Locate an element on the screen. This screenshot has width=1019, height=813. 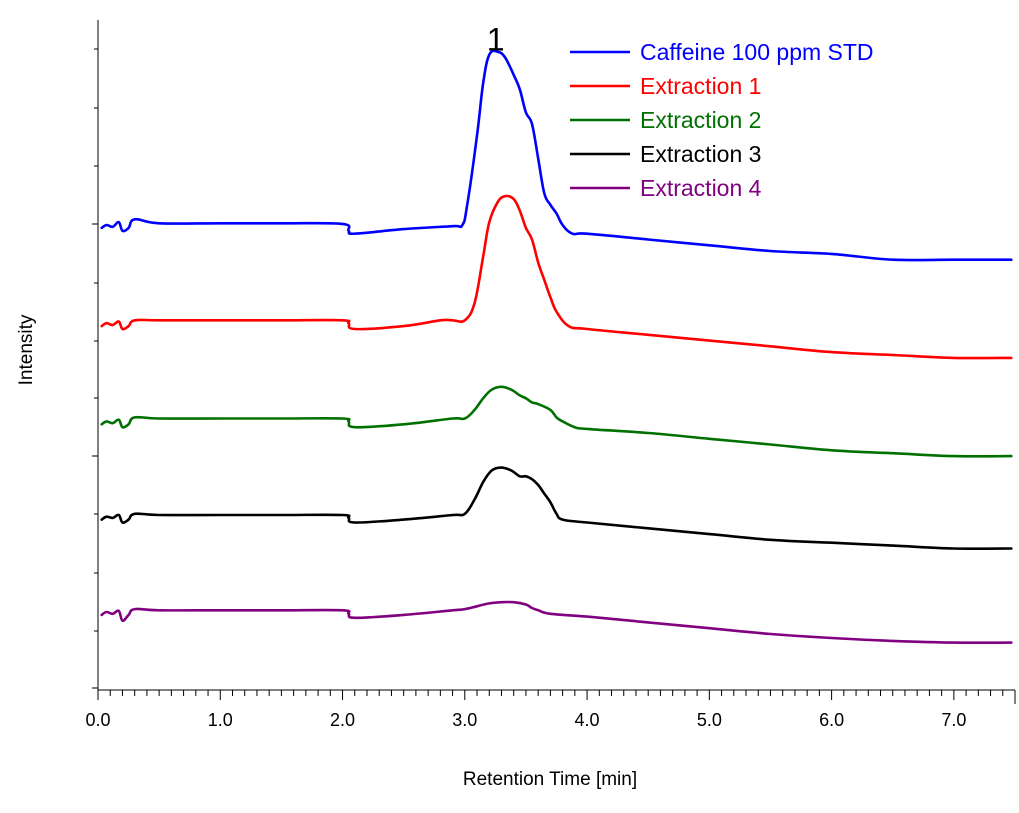
legend-label: Extraction 4 is located at coordinates (701, 188).